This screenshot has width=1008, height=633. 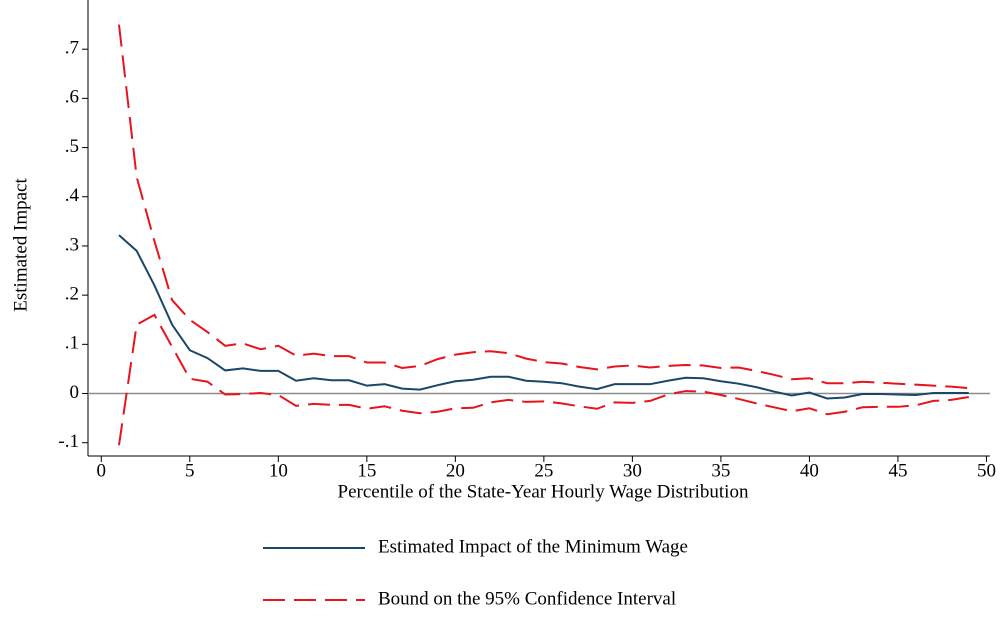 I want to click on x-tick-label: 40, so click(x=809, y=470).